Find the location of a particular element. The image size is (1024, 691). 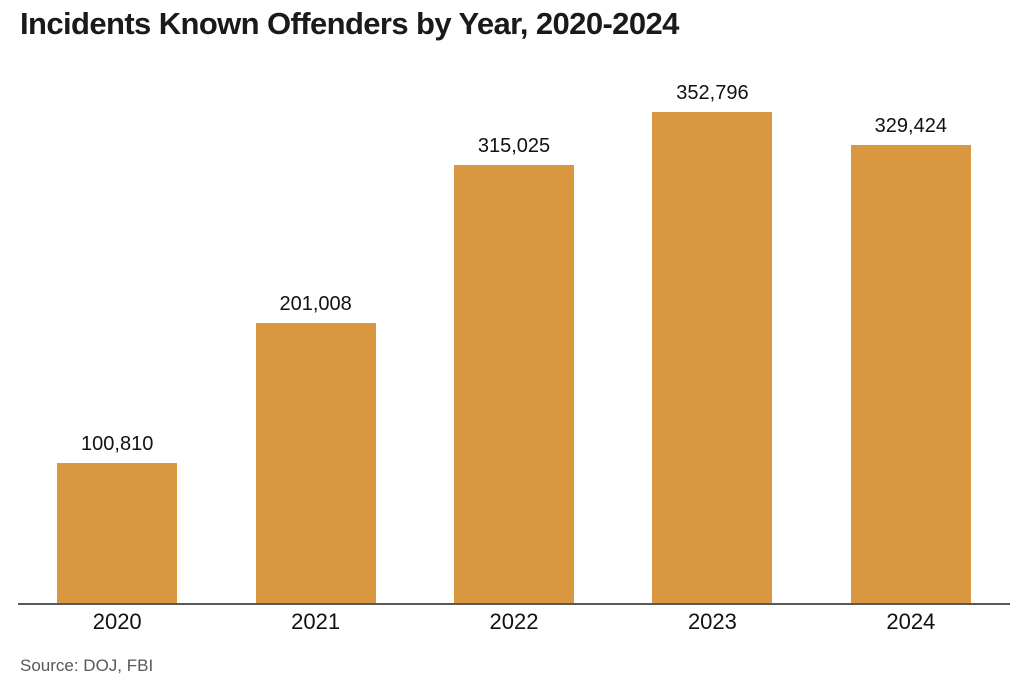

bar-value-label: 100,810 is located at coordinates (117, 444).